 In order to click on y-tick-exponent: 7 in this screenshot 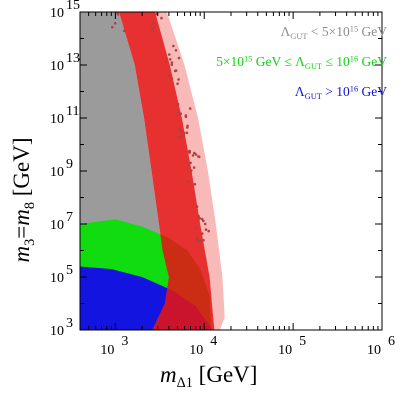, I will do `click(69, 217)`.